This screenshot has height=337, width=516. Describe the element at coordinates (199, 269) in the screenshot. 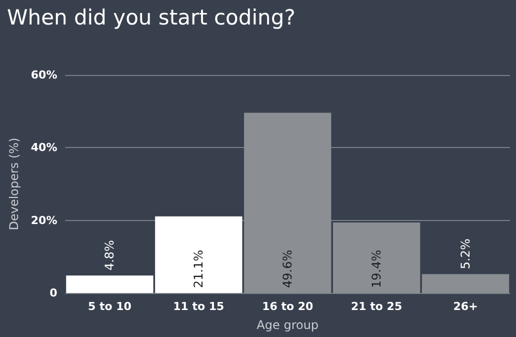

I see `data-label: 21.1%` at that location.